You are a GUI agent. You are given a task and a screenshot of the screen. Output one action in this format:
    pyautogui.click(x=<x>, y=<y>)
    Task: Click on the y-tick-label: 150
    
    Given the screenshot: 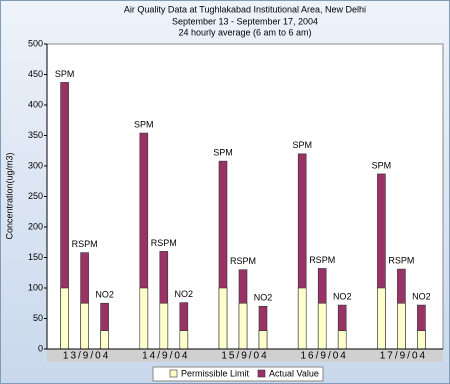 What is the action you would take?
    pyautogui.click(x=35, y=257)
    